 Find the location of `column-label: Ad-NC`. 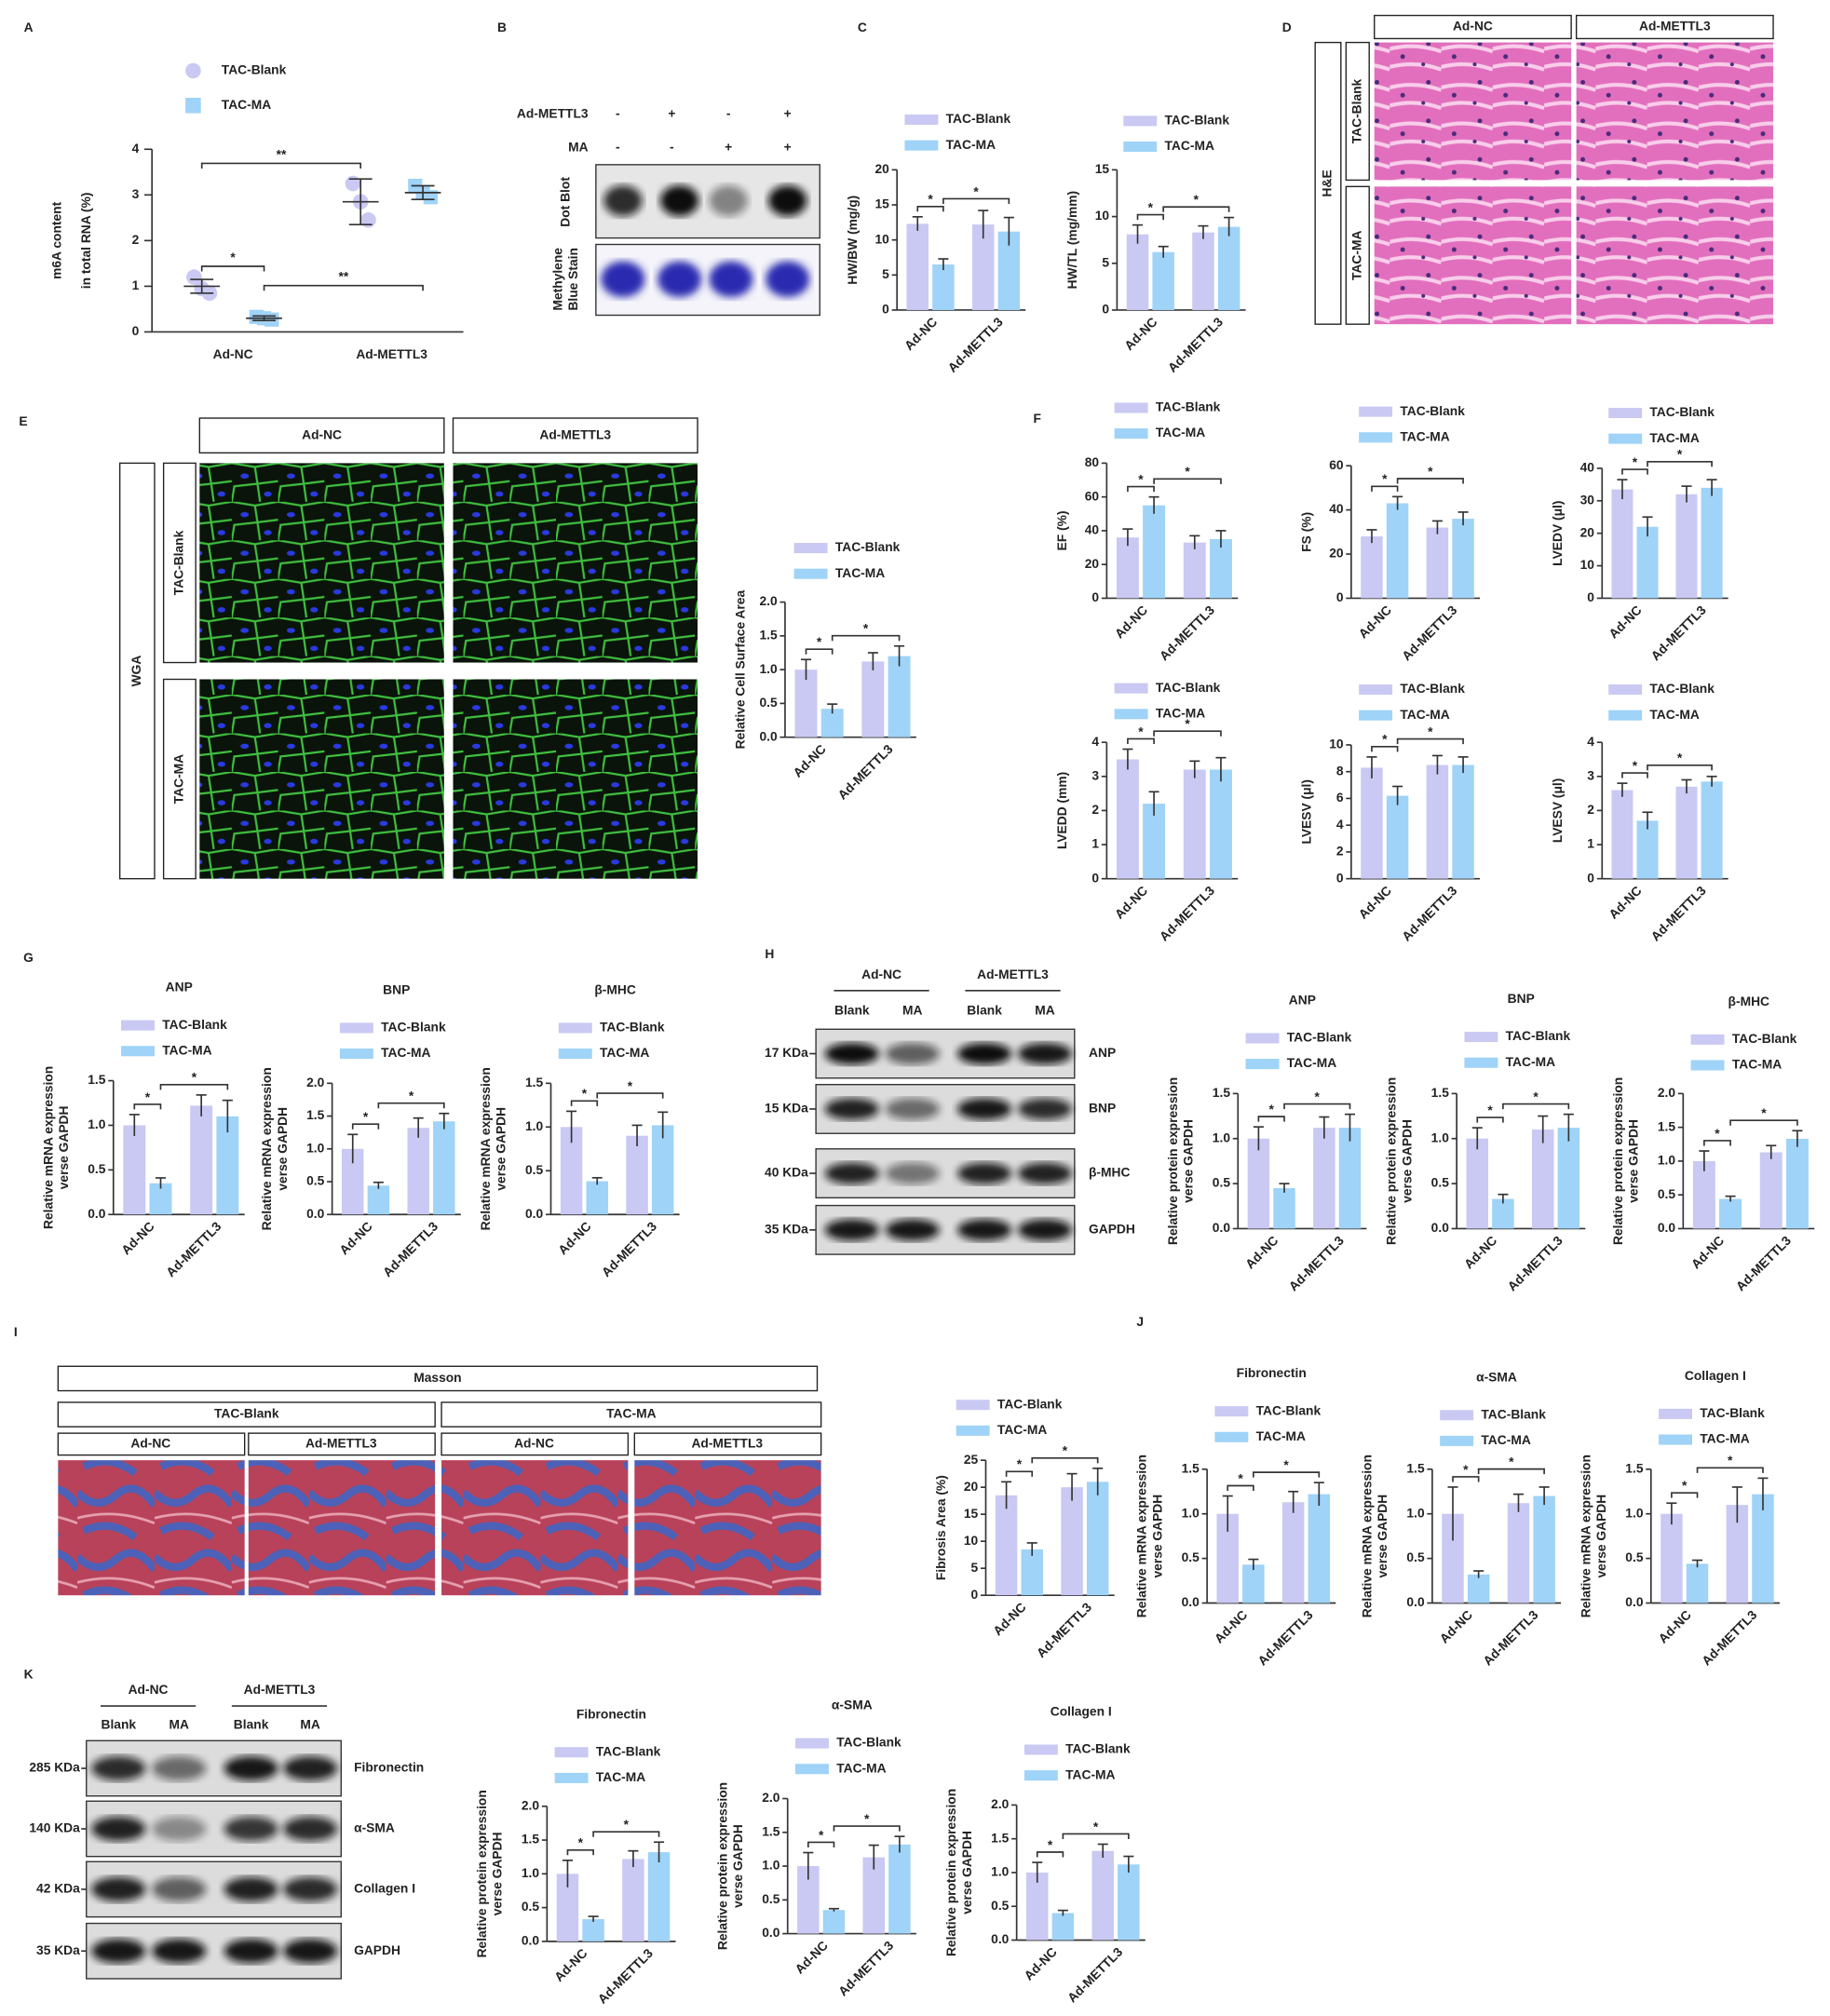

column-label: Ad-NC is located at coordinates (534, 1443).